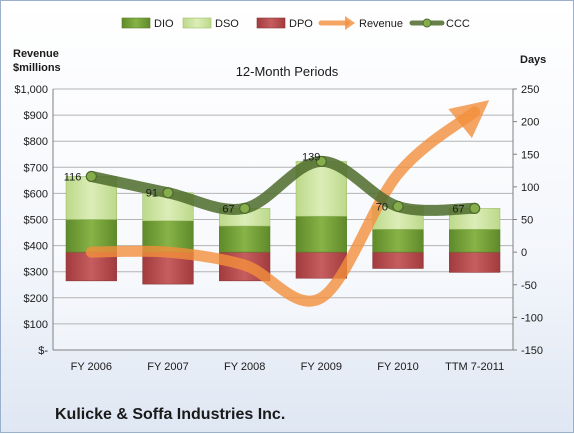 This screenshot has width=574, height=434. I want to click on x-tick-label: FY 2007, so click(167, 367).